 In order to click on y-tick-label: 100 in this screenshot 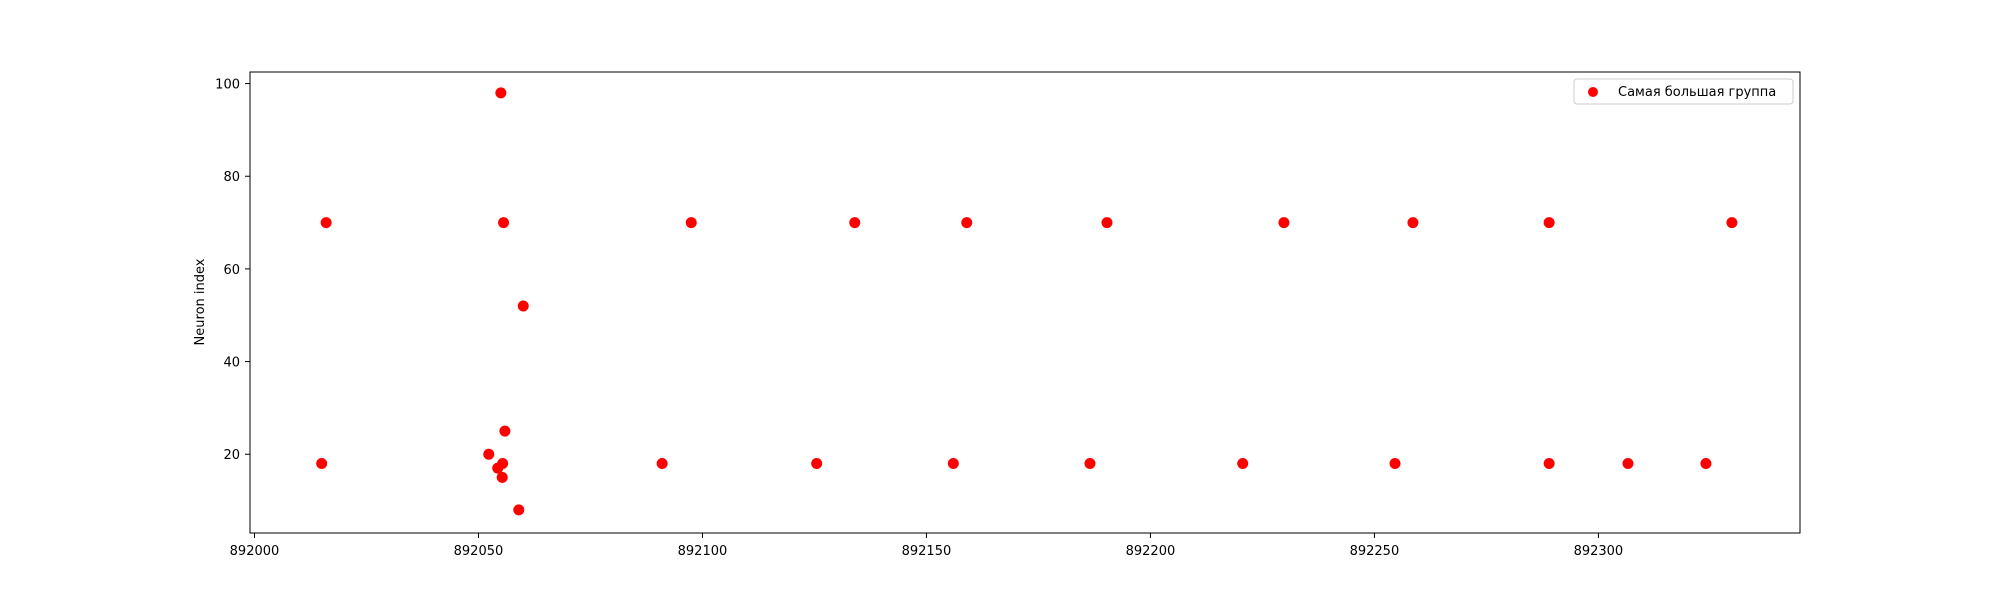, I will do `click(227, 85)`.